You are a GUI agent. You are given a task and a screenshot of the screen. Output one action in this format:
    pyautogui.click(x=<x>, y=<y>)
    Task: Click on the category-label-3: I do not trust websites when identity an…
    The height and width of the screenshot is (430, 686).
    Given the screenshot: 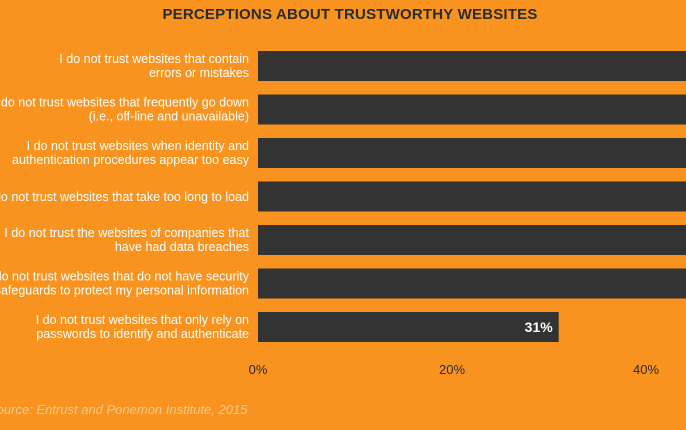 What is the action you would take?
    pyautogui.click(x=131, y=153)
    